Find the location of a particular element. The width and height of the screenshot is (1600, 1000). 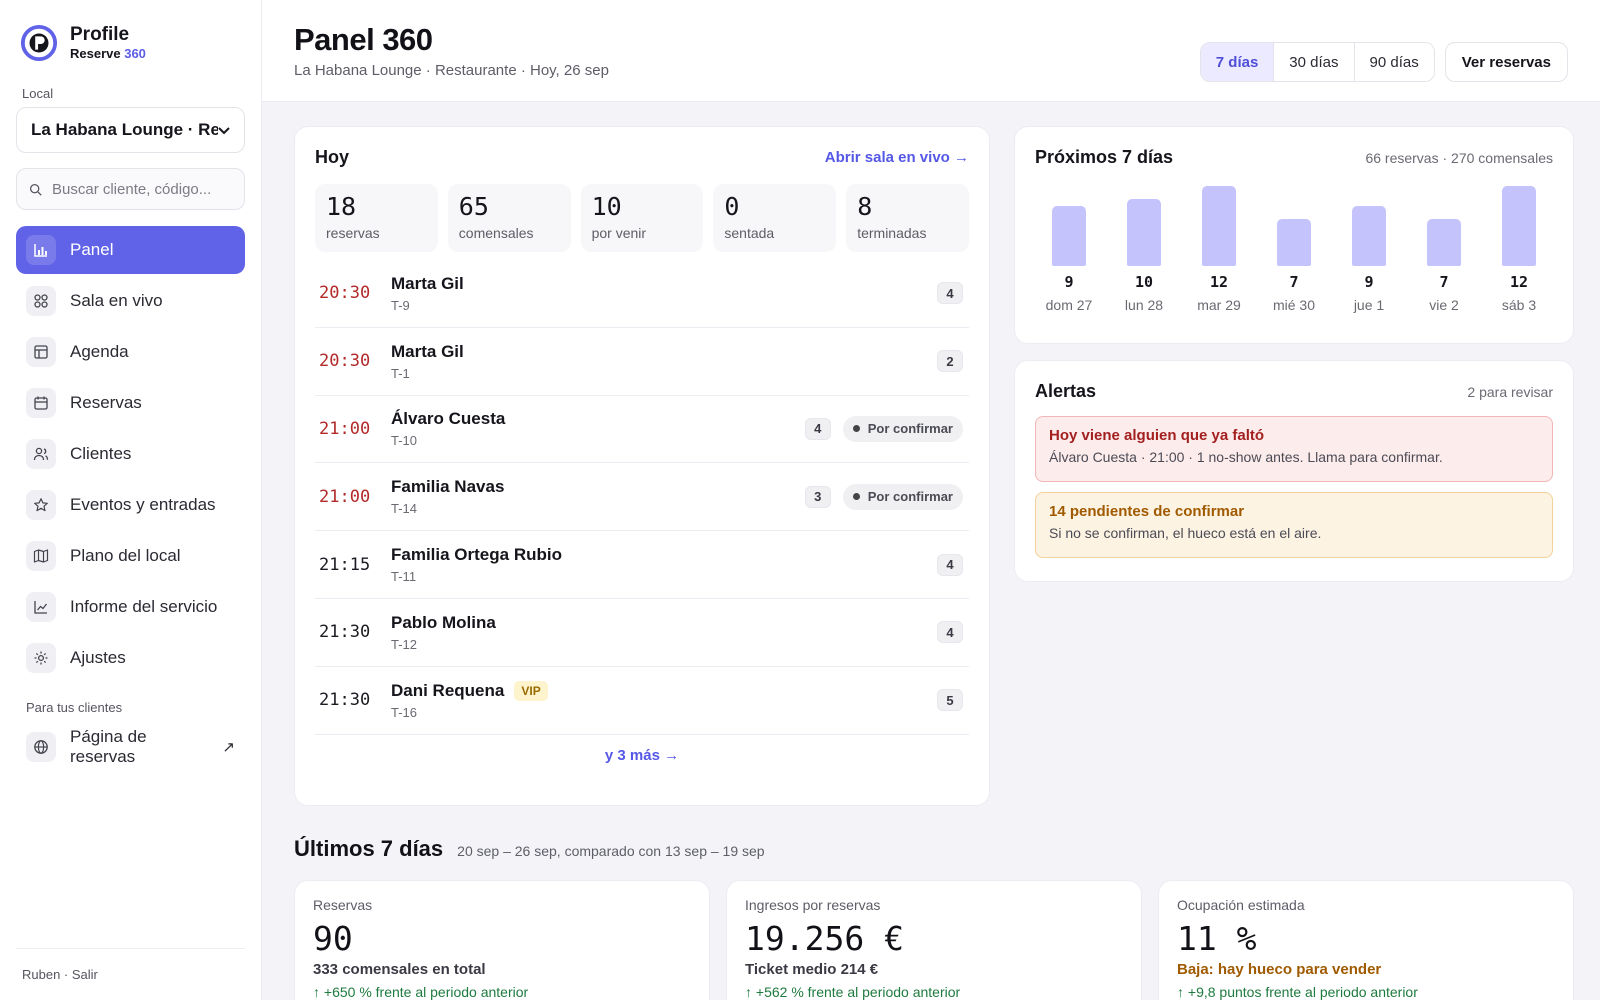

brand-subtitle: Reserve 360 is located at coordinates (108, 54).